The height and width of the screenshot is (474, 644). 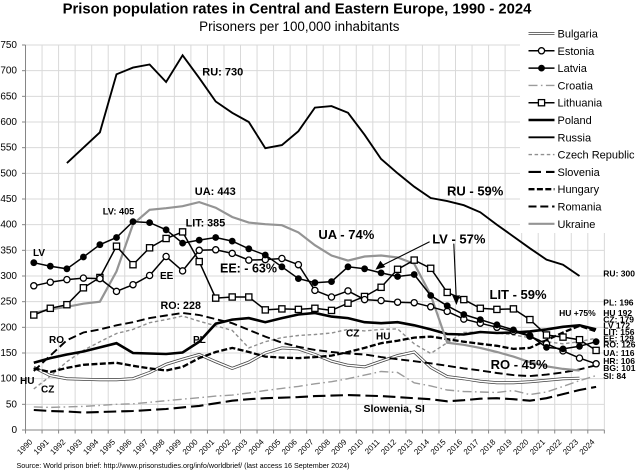 I want to click on svg-text: LIT: 385, so click(x=206, y=224).